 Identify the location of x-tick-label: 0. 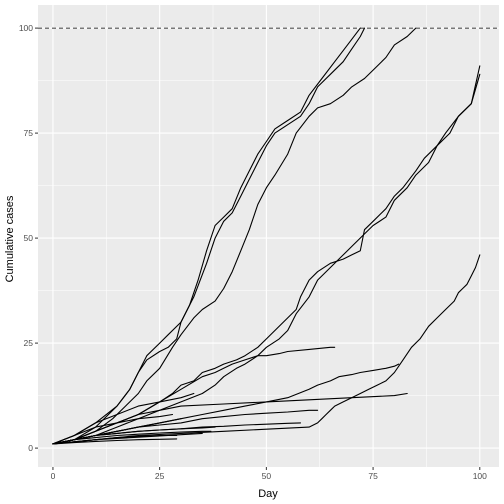
(53, 476).